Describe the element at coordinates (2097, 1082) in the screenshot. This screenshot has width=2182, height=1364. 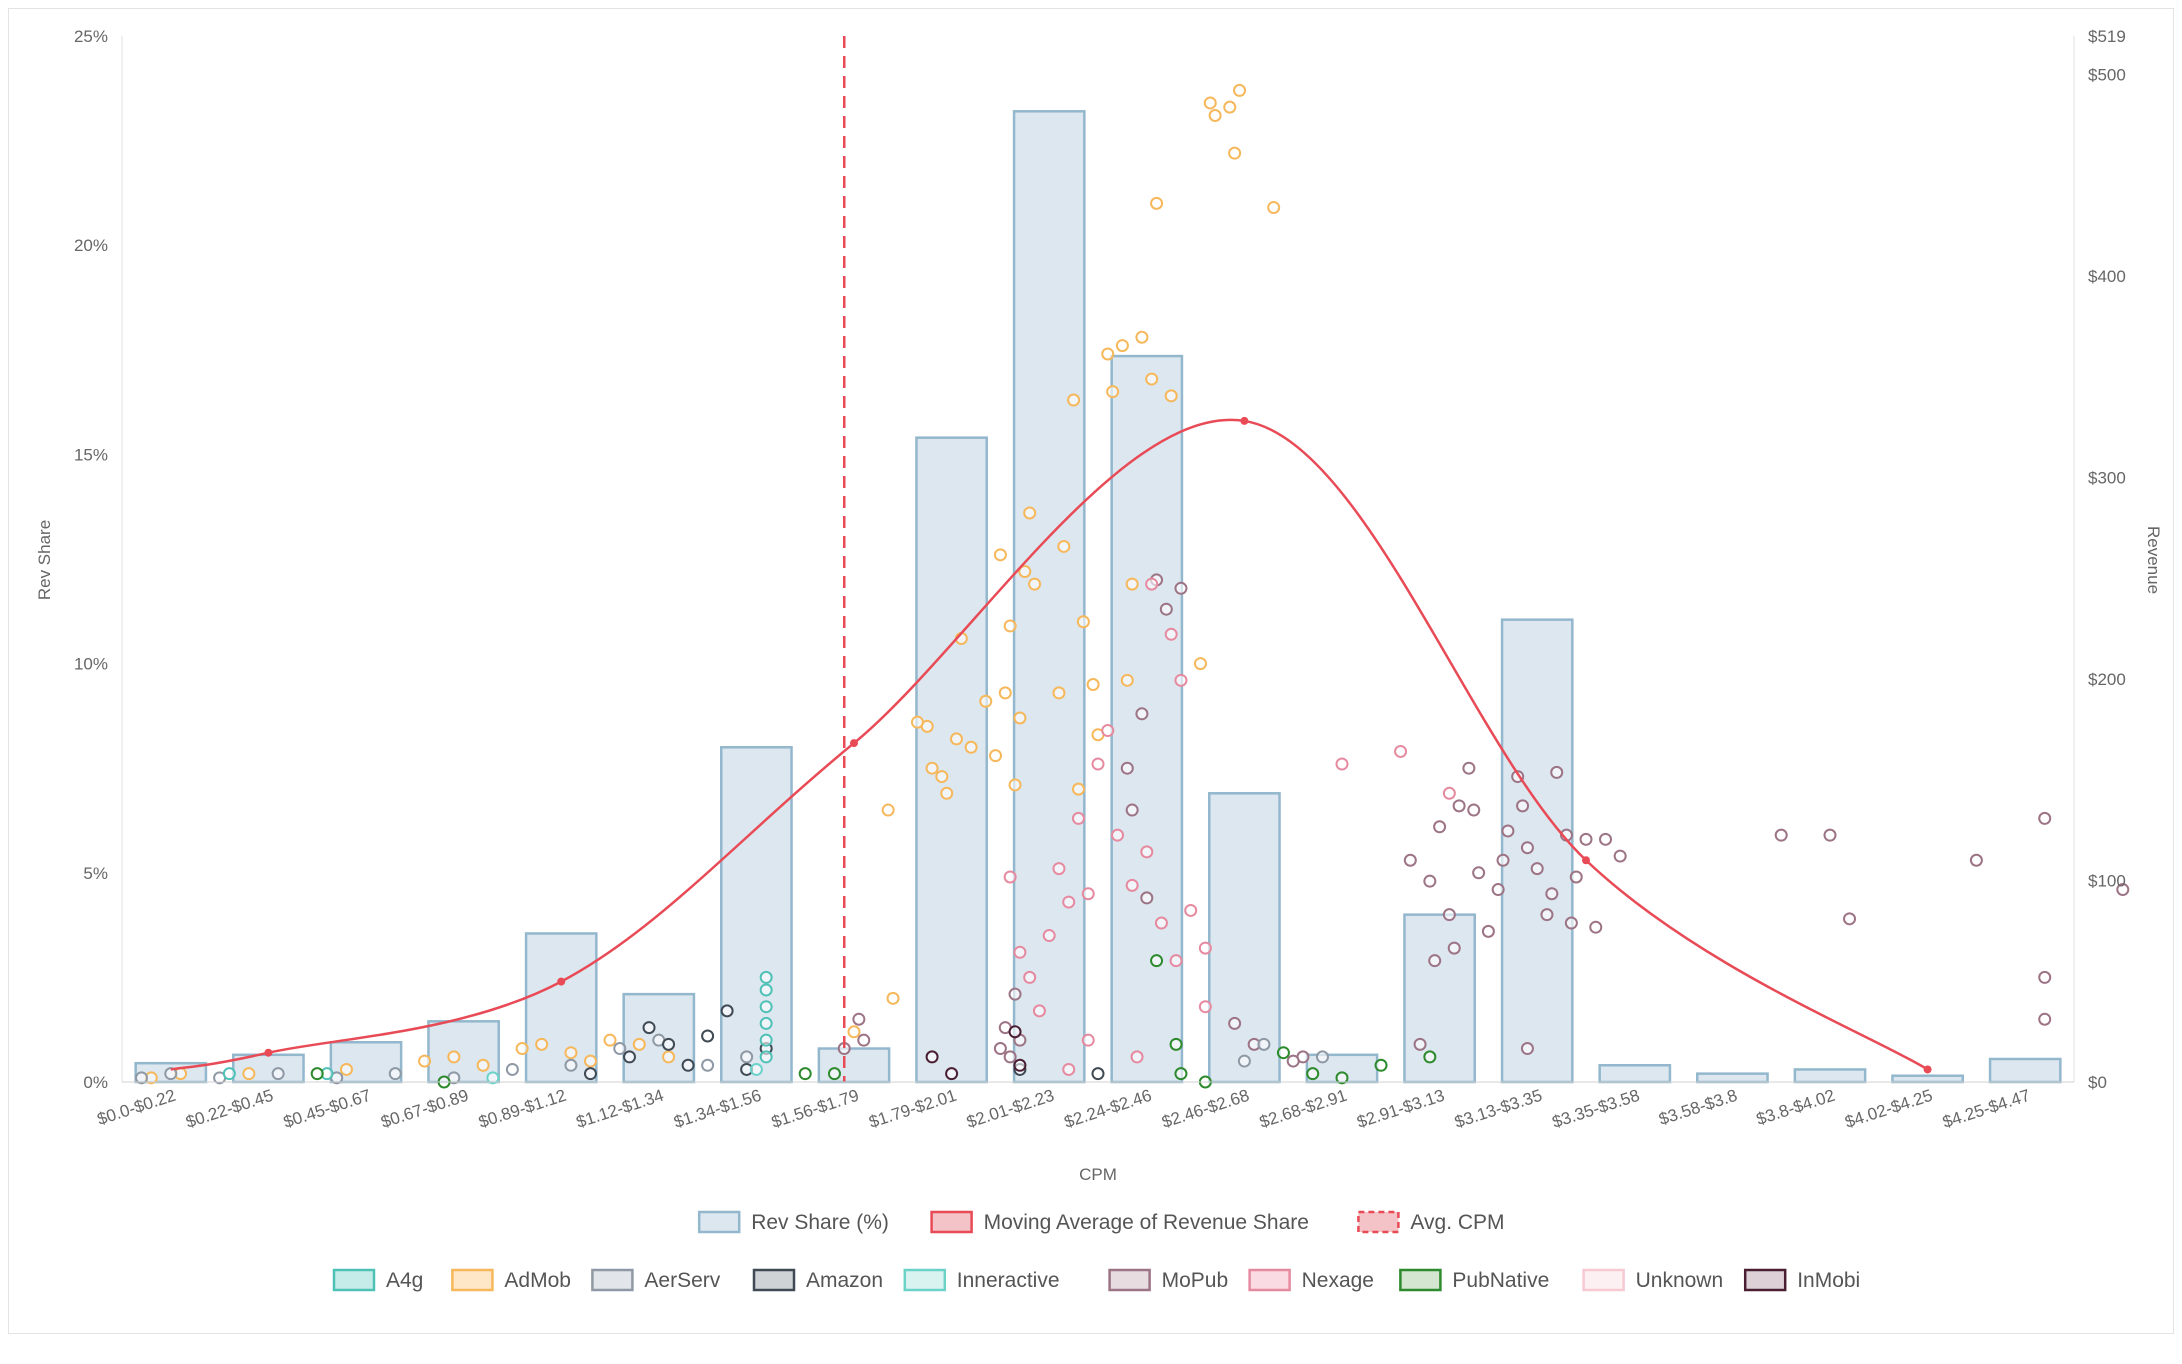
I see `y2-tick-label: $0` at that location.